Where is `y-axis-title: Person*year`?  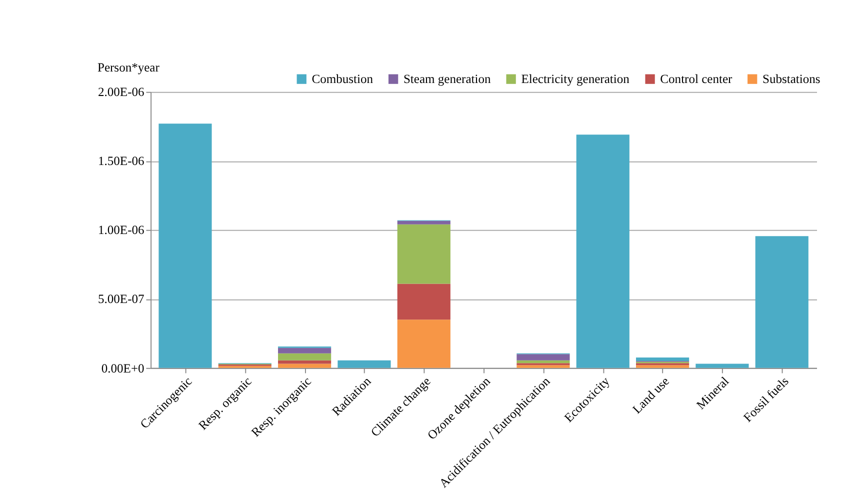 y-axis-title: Person*year is located at coordinates (128, 67).